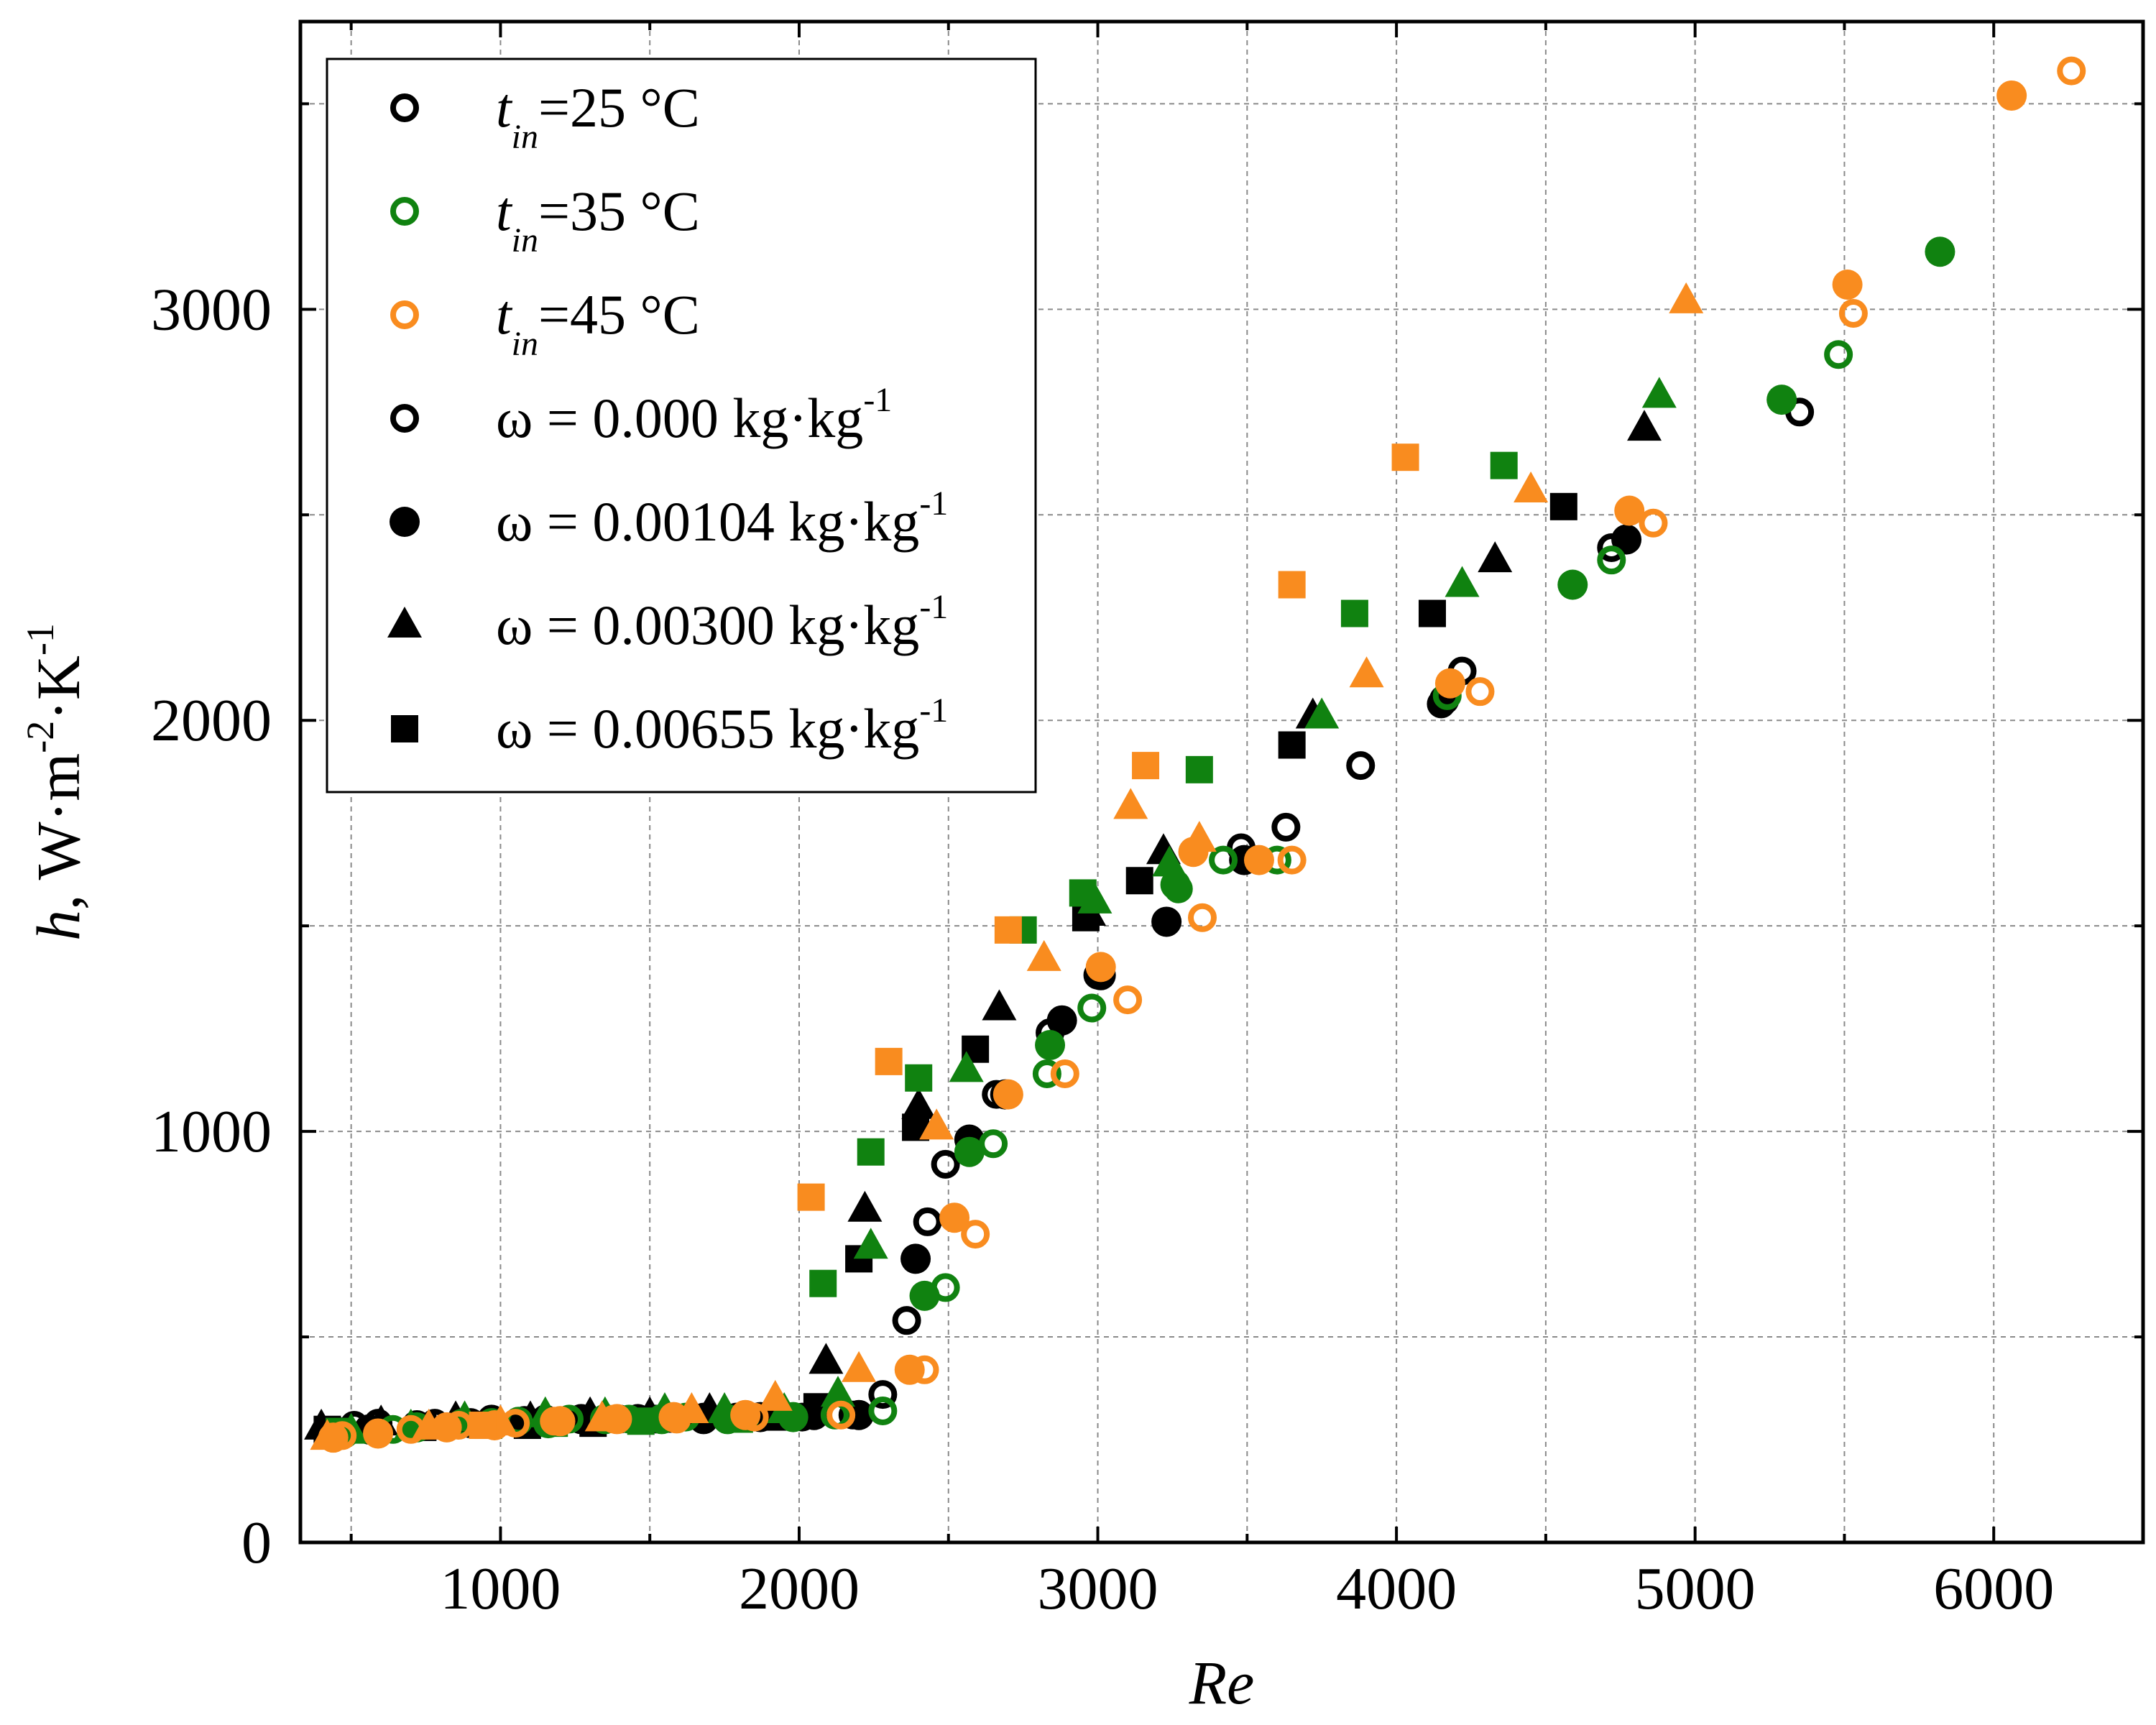 Image resolution: width=2156 pixels, height=1725 pixels. I want to click on y-tick-label: 0, so click(257, 1542).